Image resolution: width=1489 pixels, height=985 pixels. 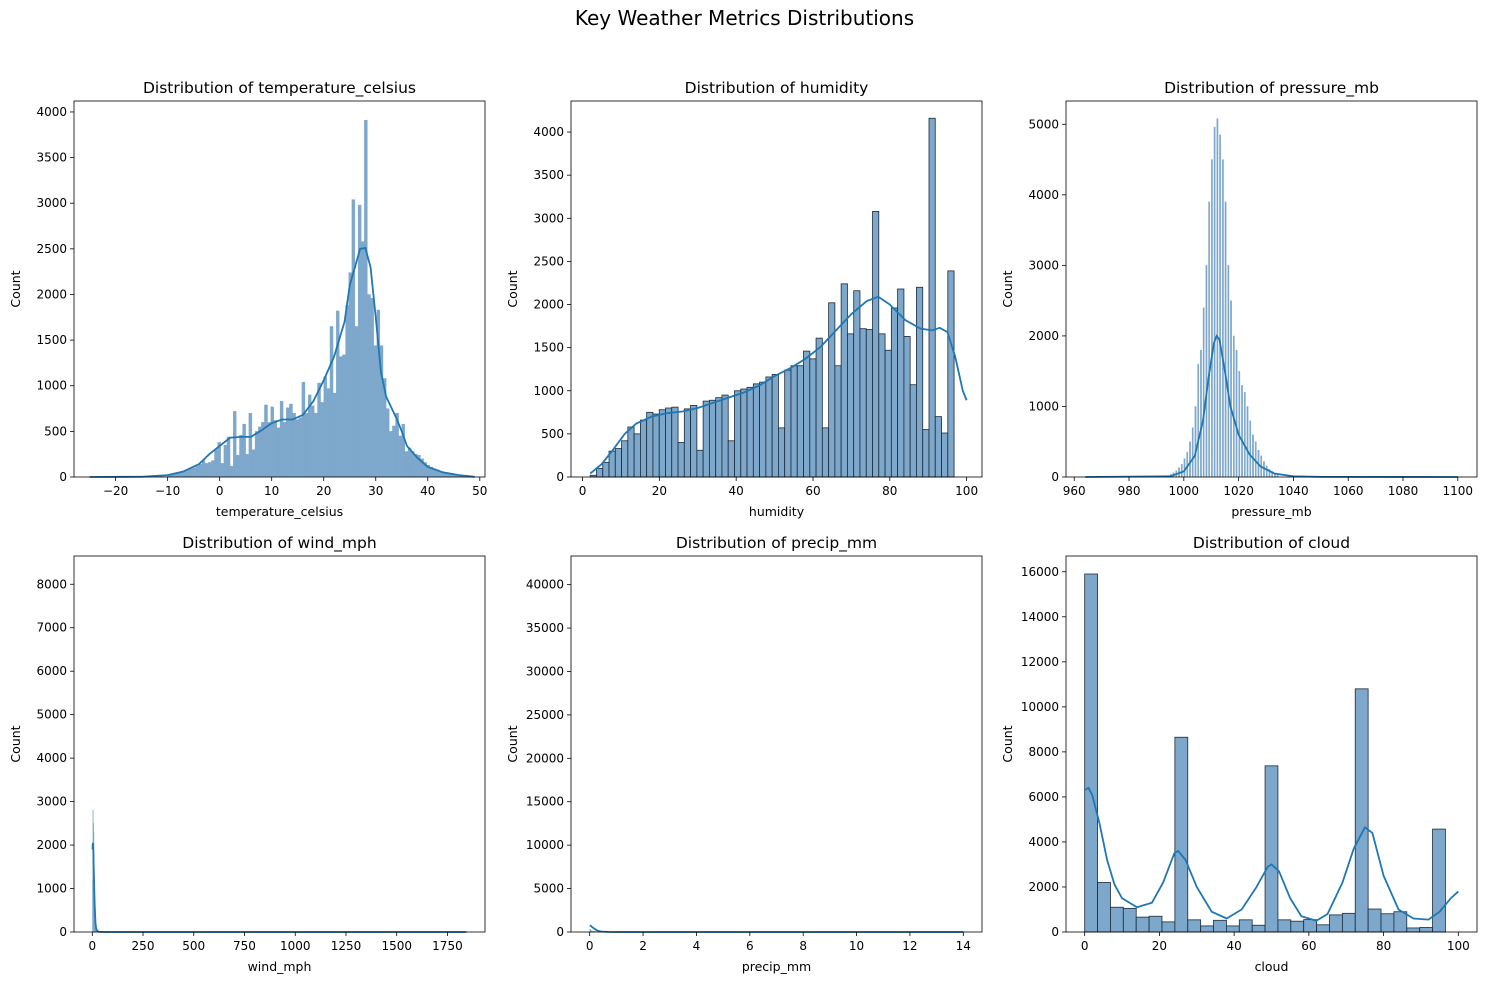 I want to click on y-tick-label: 15000, so click(x=545, y=802).